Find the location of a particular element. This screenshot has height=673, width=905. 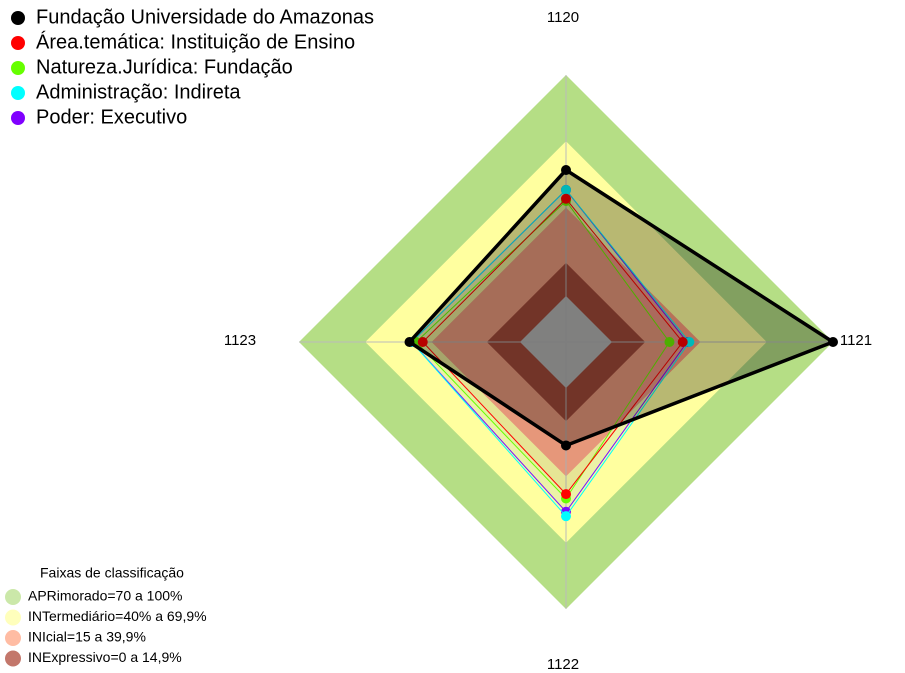

bands-legend-title: Faixas de classificação is located at coordinates (112, 573).